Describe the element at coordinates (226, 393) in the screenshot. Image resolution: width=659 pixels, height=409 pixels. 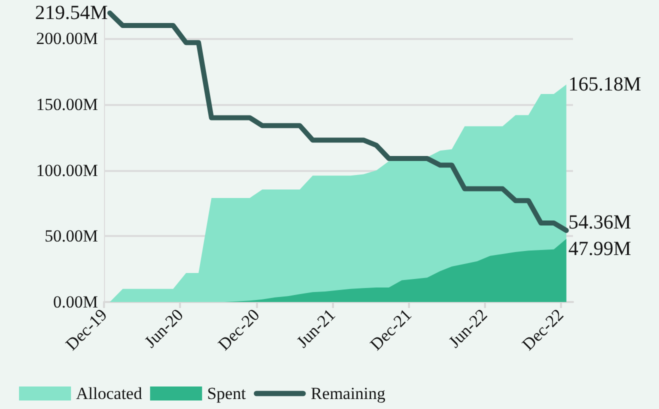
I see `legend-label: Spent` at that location.